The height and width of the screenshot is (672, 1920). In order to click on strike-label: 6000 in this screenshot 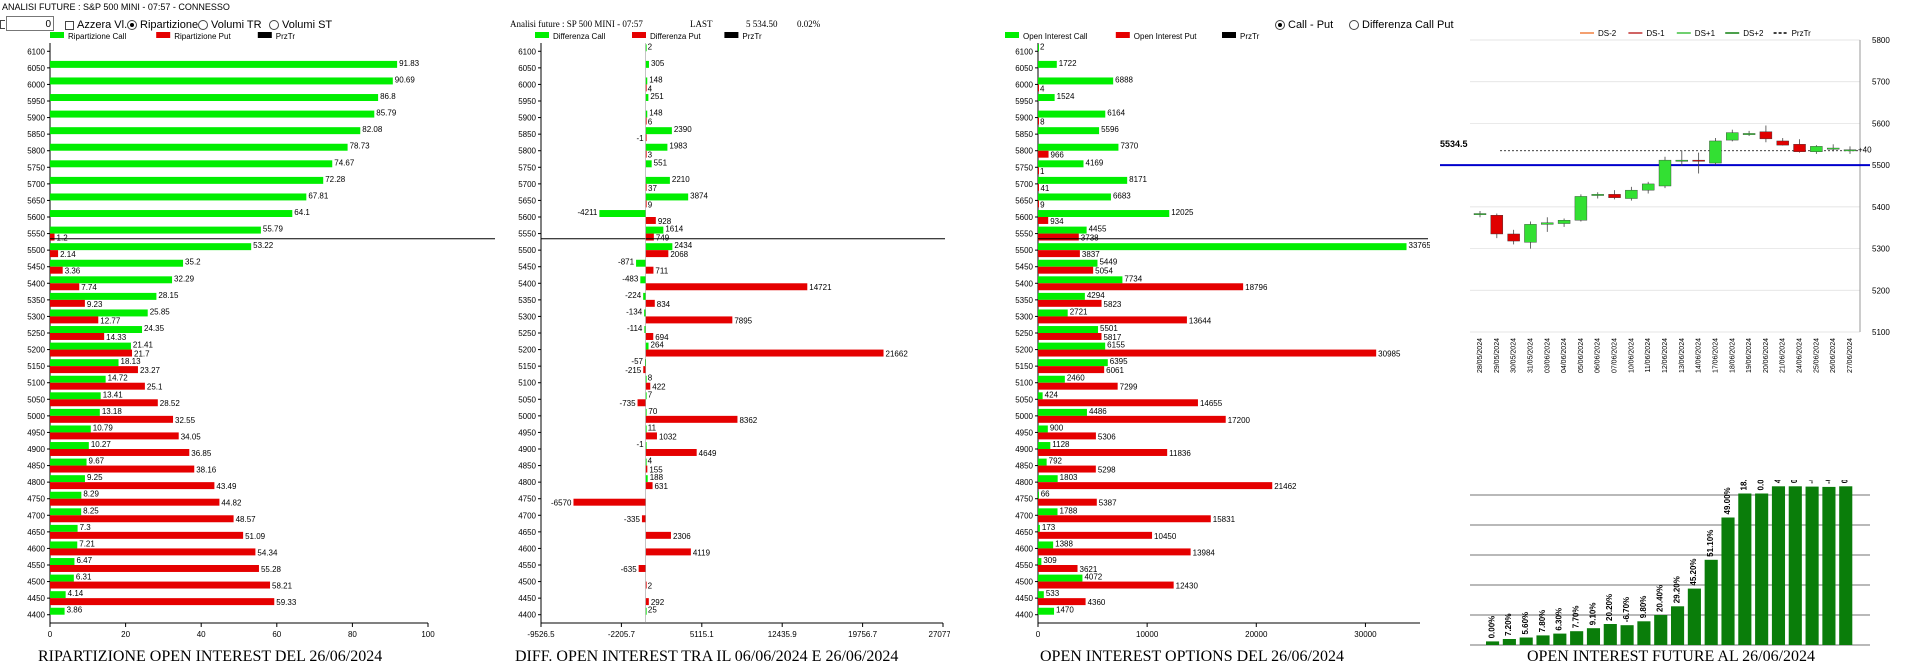, I will do `click(1024, 84)`.